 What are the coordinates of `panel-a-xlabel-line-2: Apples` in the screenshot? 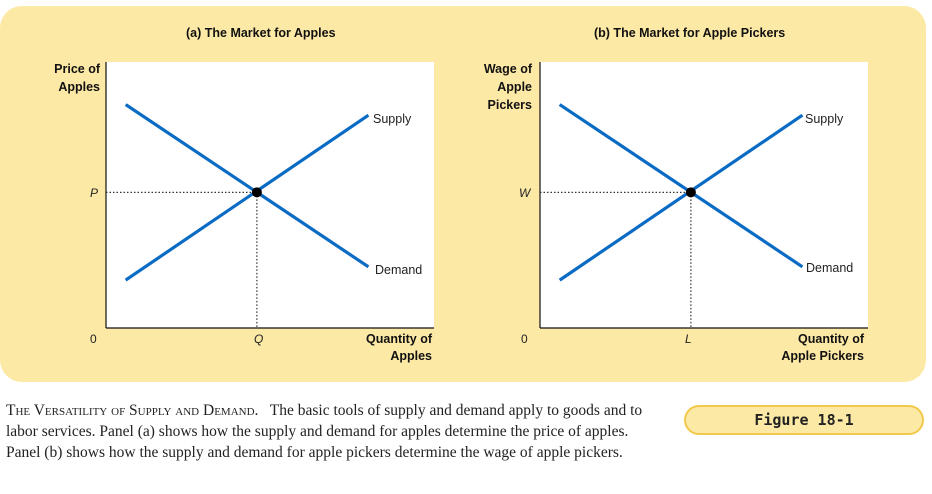 It's located at (411, 356).